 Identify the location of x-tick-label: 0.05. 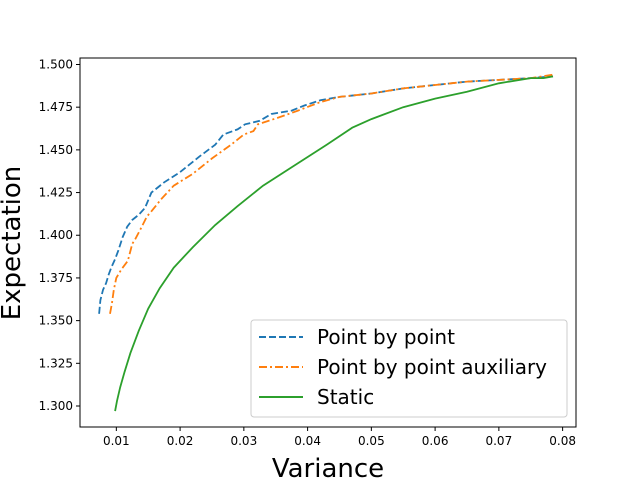
(371, 441).